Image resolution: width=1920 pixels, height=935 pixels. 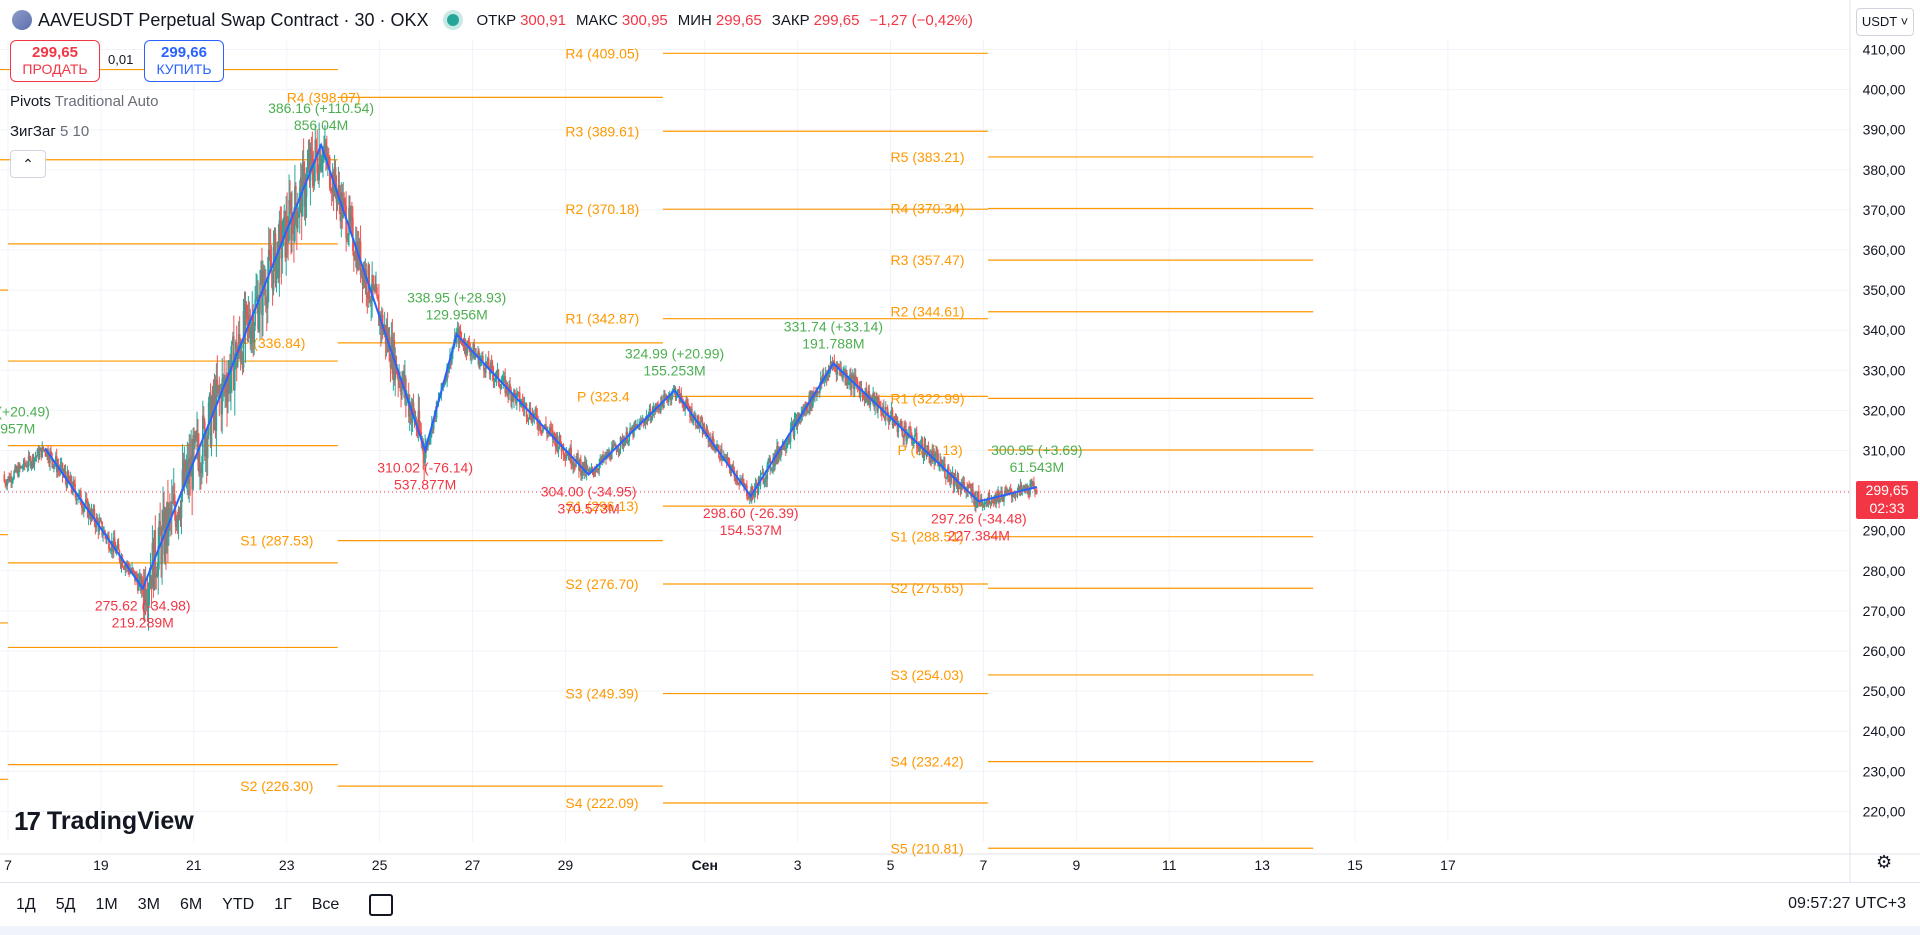 I want to click on x-tick-label: 13, so click(x=1262, y=865).